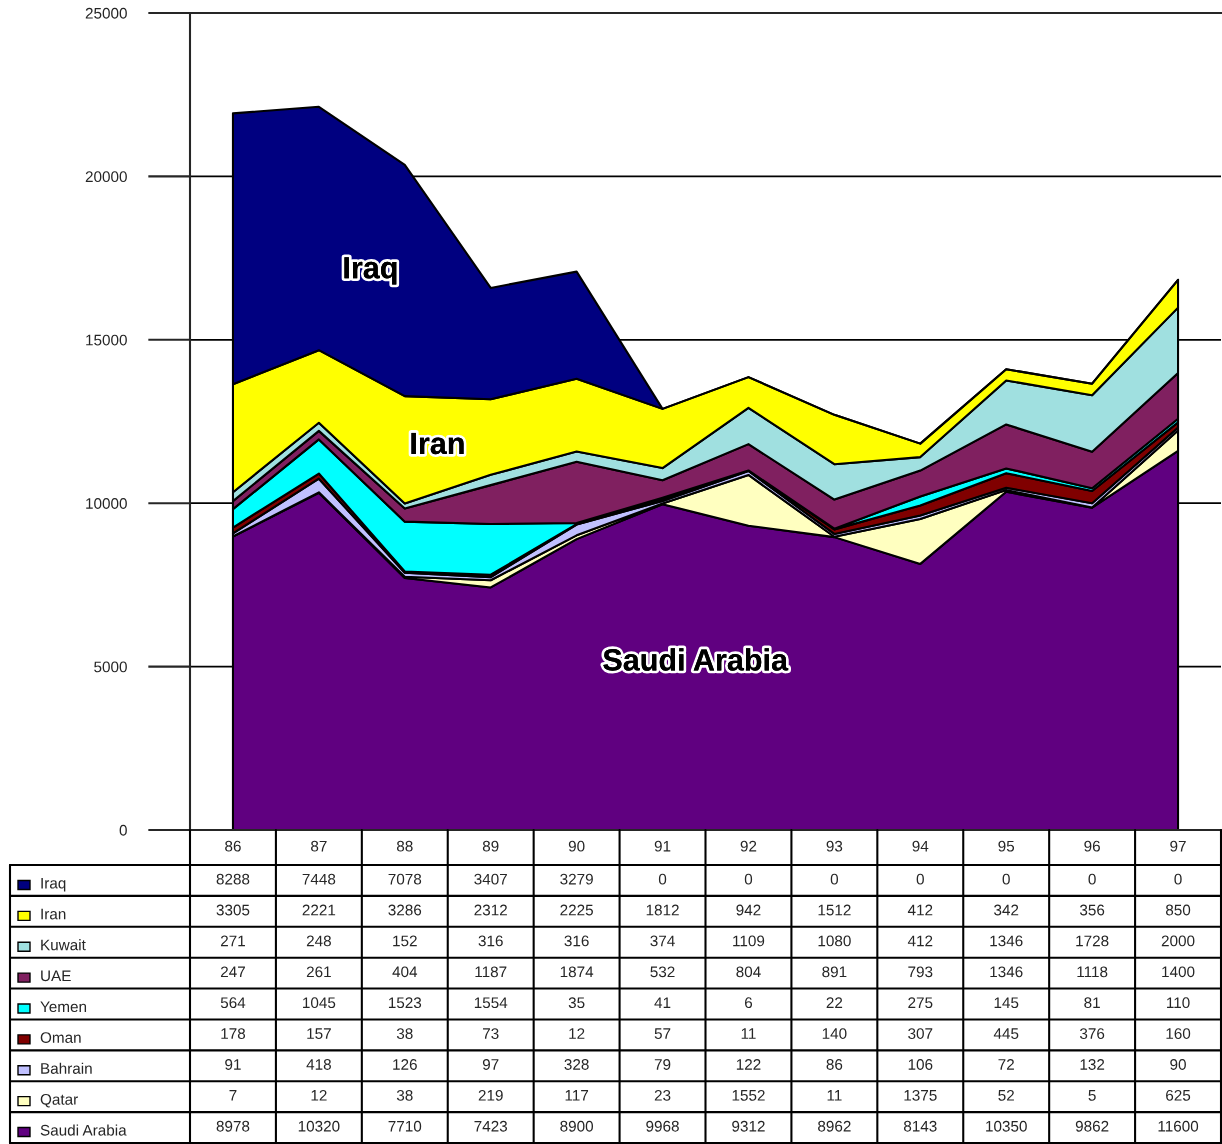 The image size is (1222, 1144). Describe the element at coordinates (1178, 1126) in the screenshot. I see `data-label: 11600` at that location.